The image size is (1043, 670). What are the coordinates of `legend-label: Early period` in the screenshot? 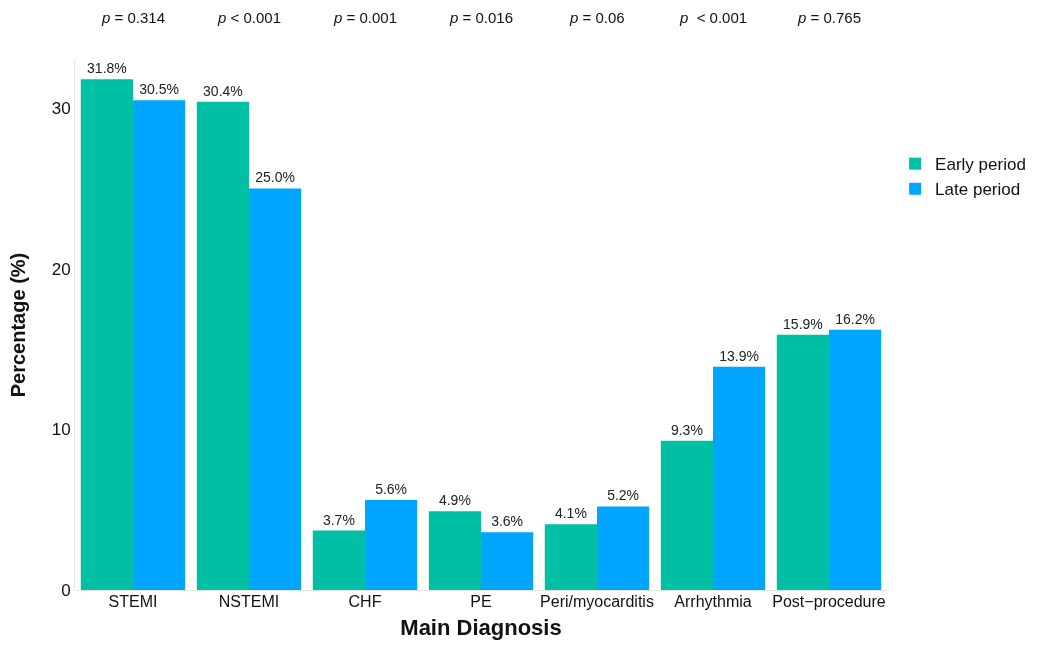 It's located at (980, 165).